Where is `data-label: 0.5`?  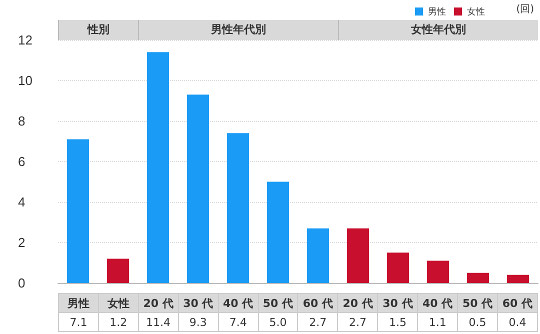
data-label: 0.5 is located at coordinates (478, 322).